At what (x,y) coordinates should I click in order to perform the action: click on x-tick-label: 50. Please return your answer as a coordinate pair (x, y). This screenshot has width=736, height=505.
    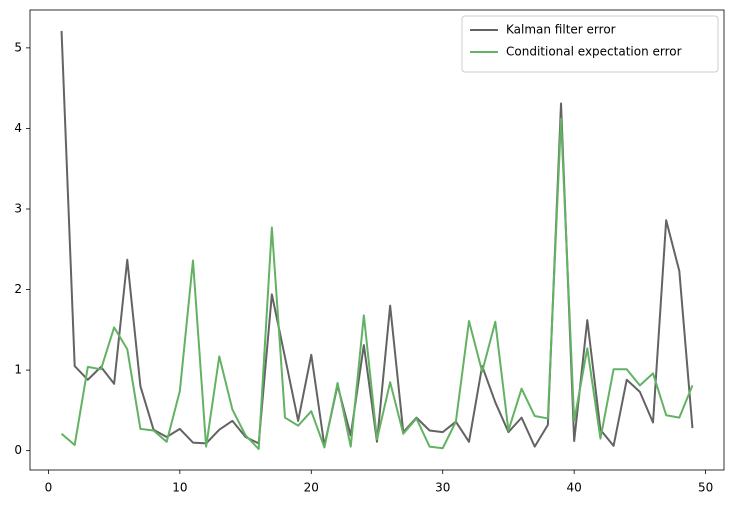
    Looking at the image, I should click on (705, 488).